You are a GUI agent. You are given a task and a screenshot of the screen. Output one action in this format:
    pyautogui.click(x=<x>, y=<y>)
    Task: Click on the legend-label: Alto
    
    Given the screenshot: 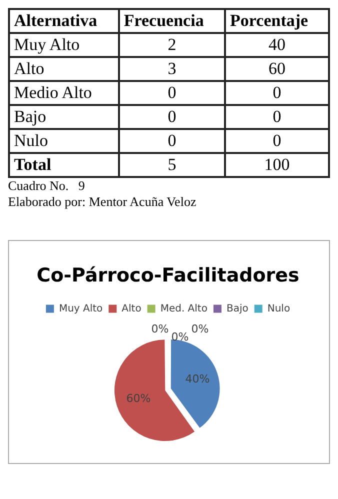 What is the action you would take?
    pyautogui.click(x=132, y=308)
    